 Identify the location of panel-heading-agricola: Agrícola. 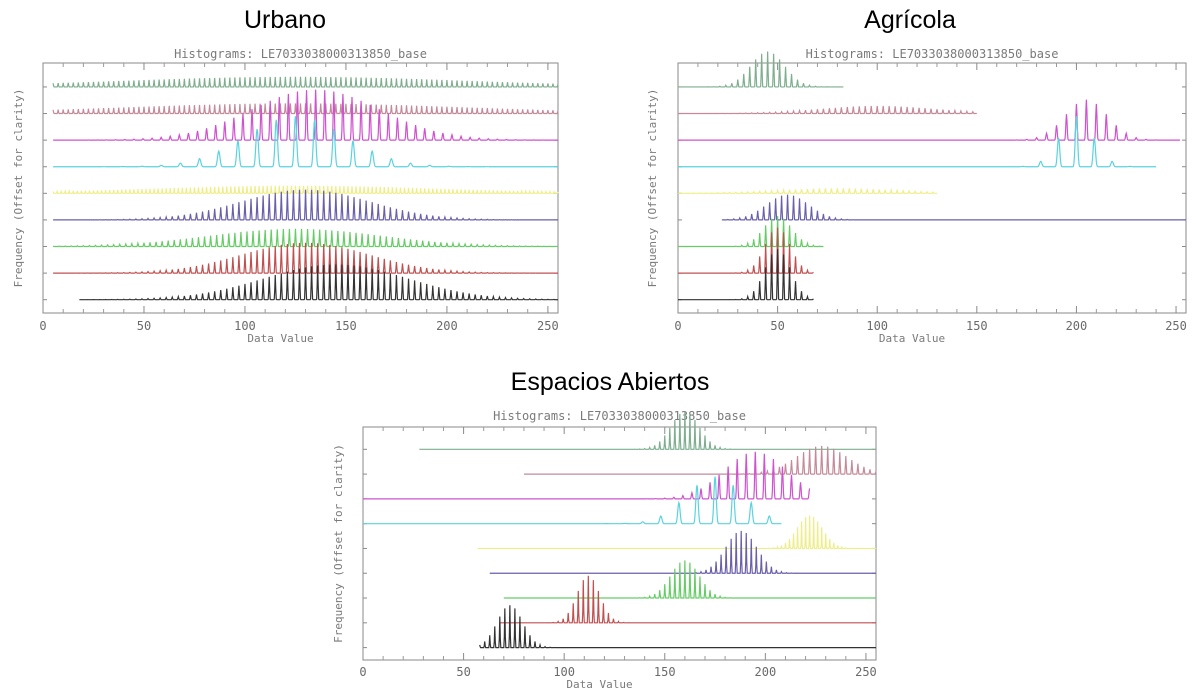
(910, 20).